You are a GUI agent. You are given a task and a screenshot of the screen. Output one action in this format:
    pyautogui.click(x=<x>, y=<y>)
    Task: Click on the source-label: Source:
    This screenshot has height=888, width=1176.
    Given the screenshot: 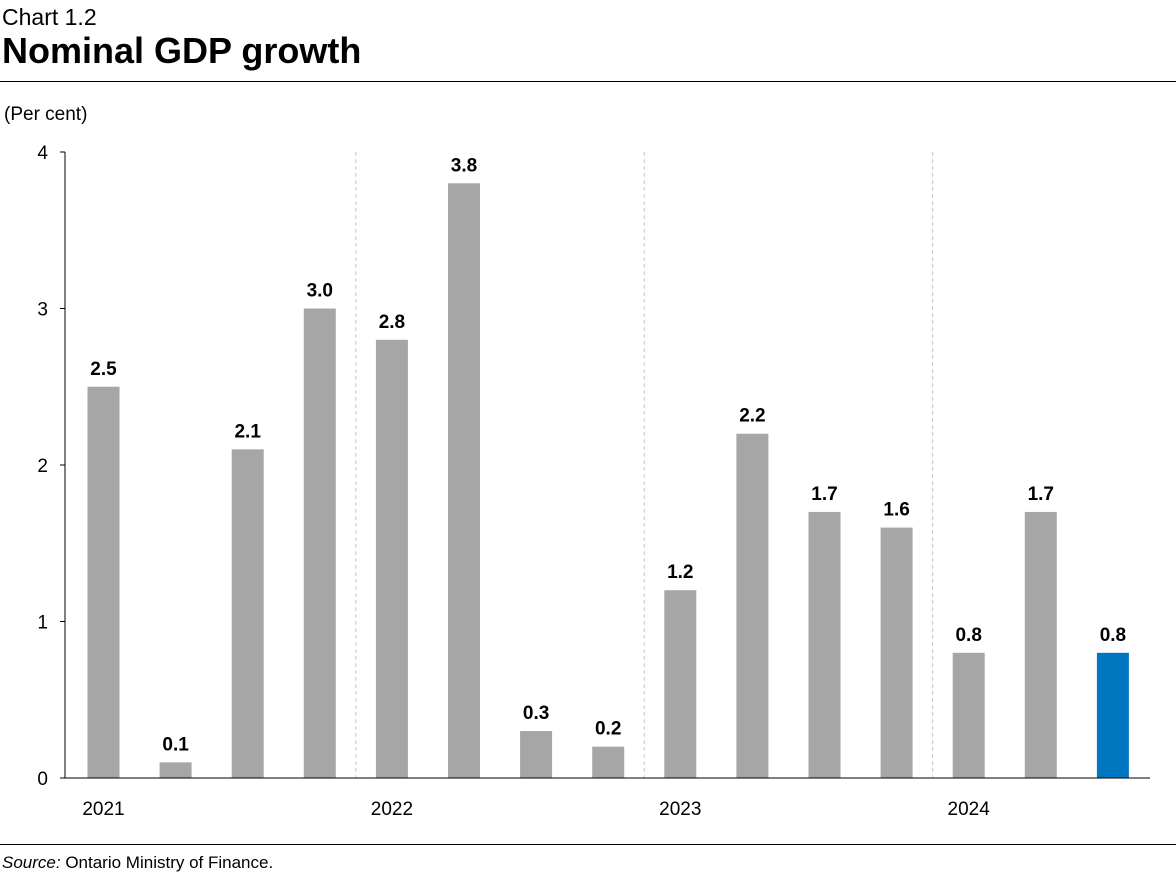 What is the action you would take?
    pyautogui.click(x=31, y=862)
    